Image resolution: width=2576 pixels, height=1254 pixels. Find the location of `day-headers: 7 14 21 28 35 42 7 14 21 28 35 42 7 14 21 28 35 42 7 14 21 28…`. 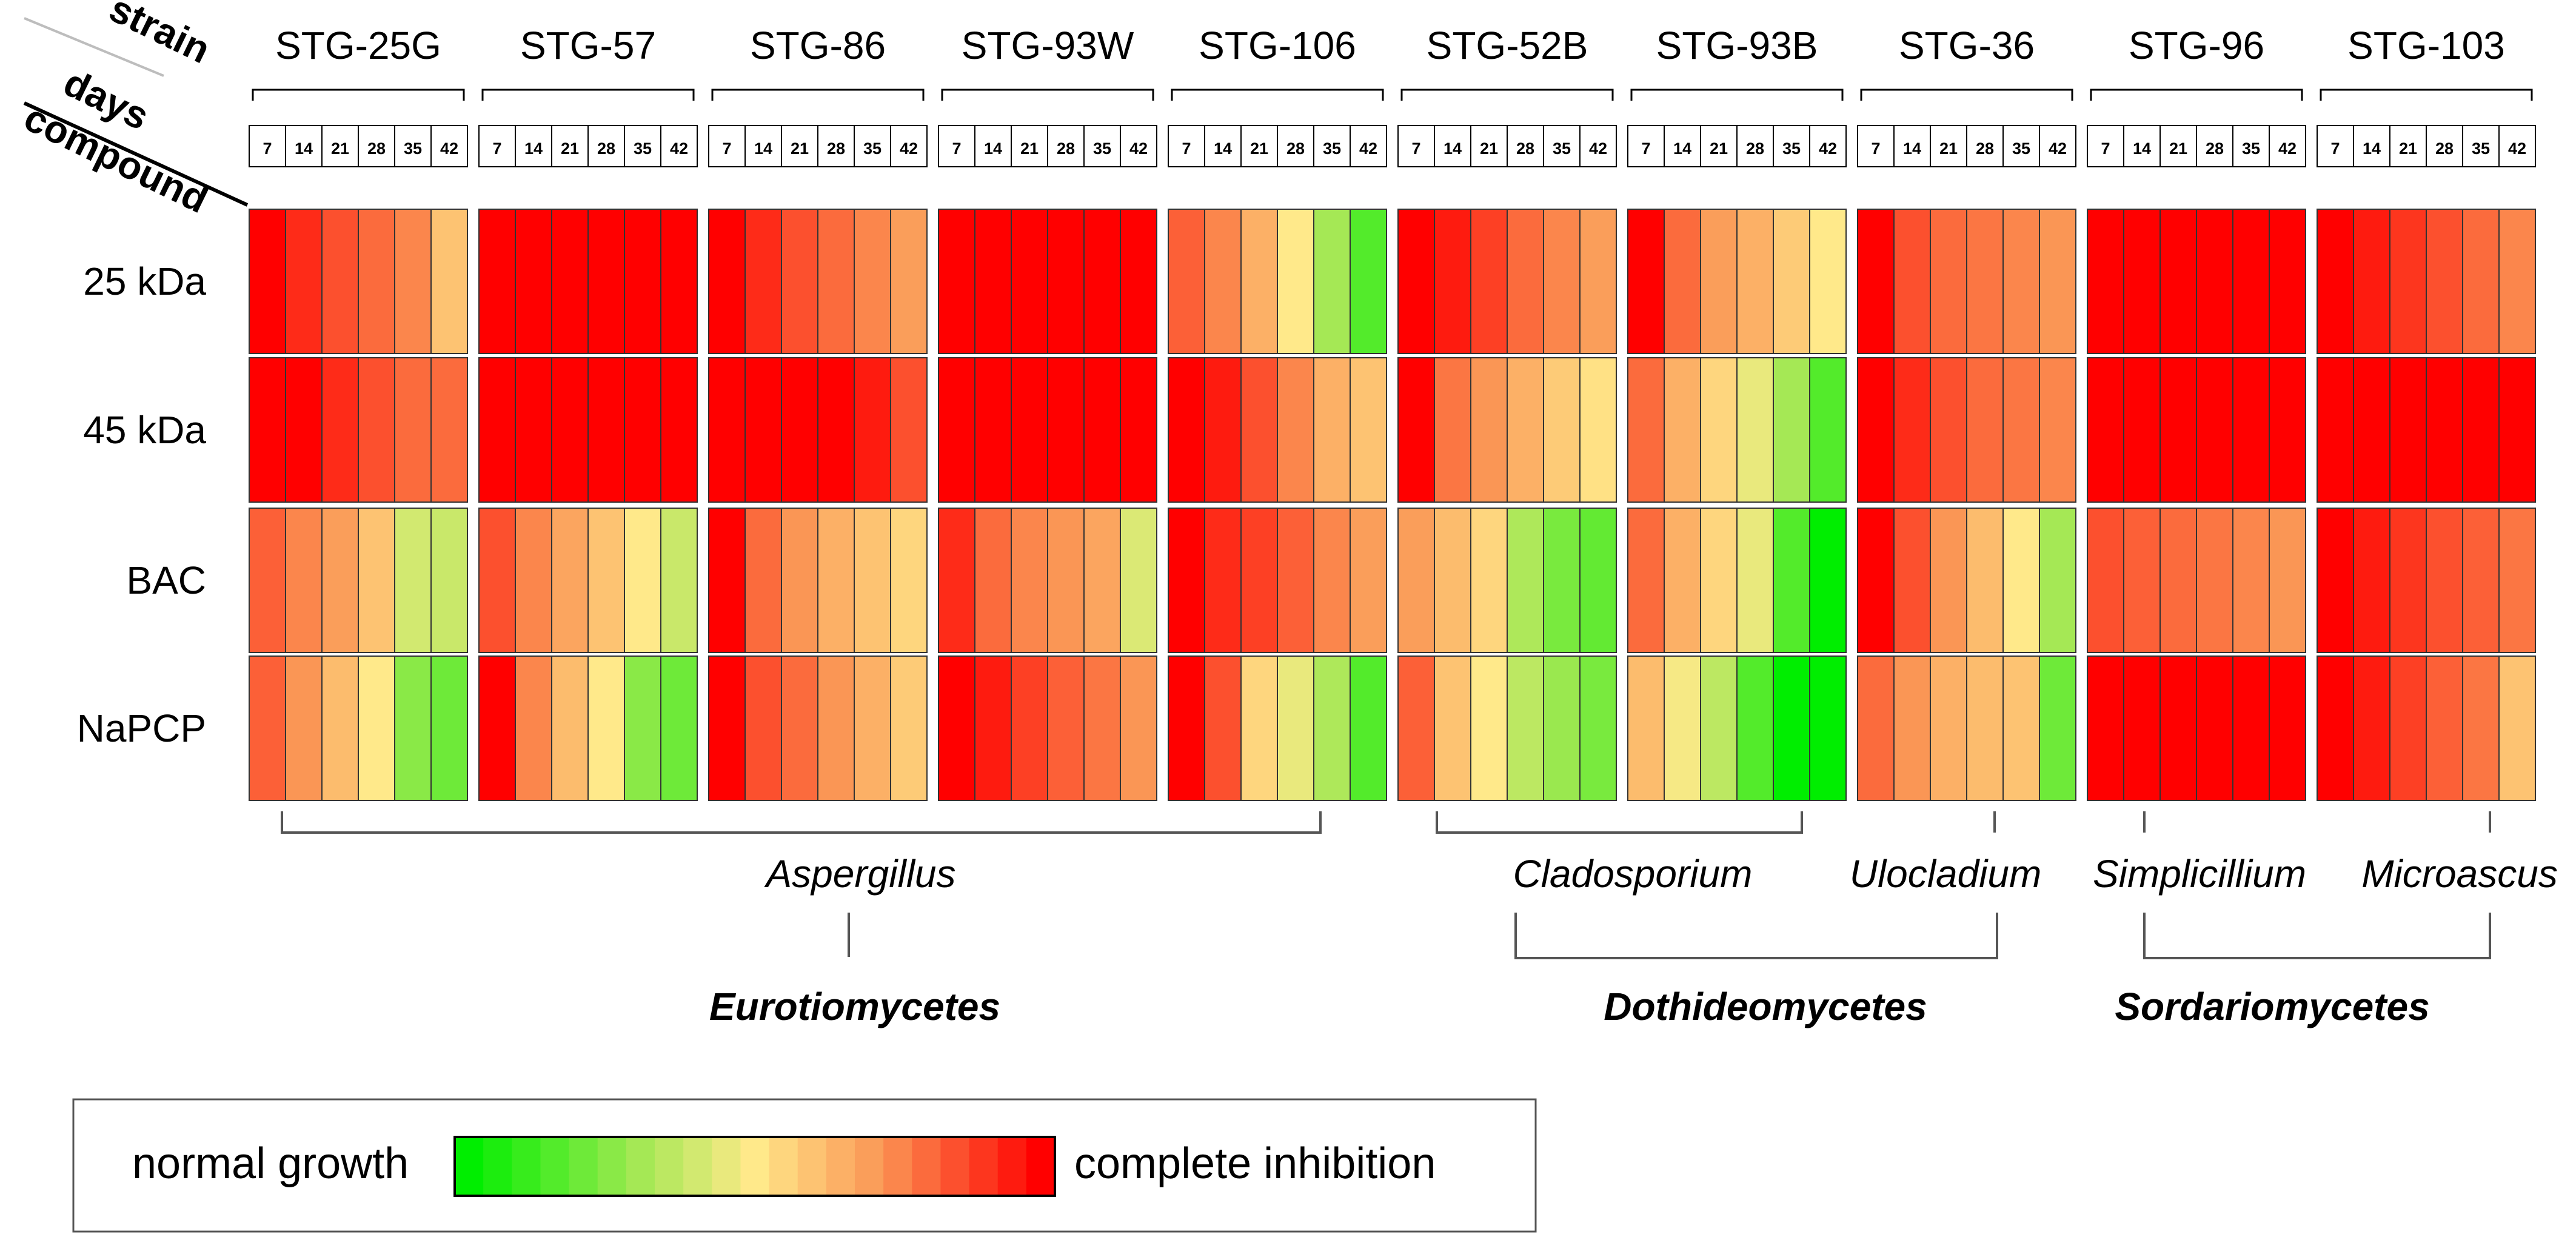

day-headers: 7 14 21 28 35 42 7 14 21 28 35 42 7 14 21 28 35 42 7 14 21 28… is located at coordinates (1392, 146).